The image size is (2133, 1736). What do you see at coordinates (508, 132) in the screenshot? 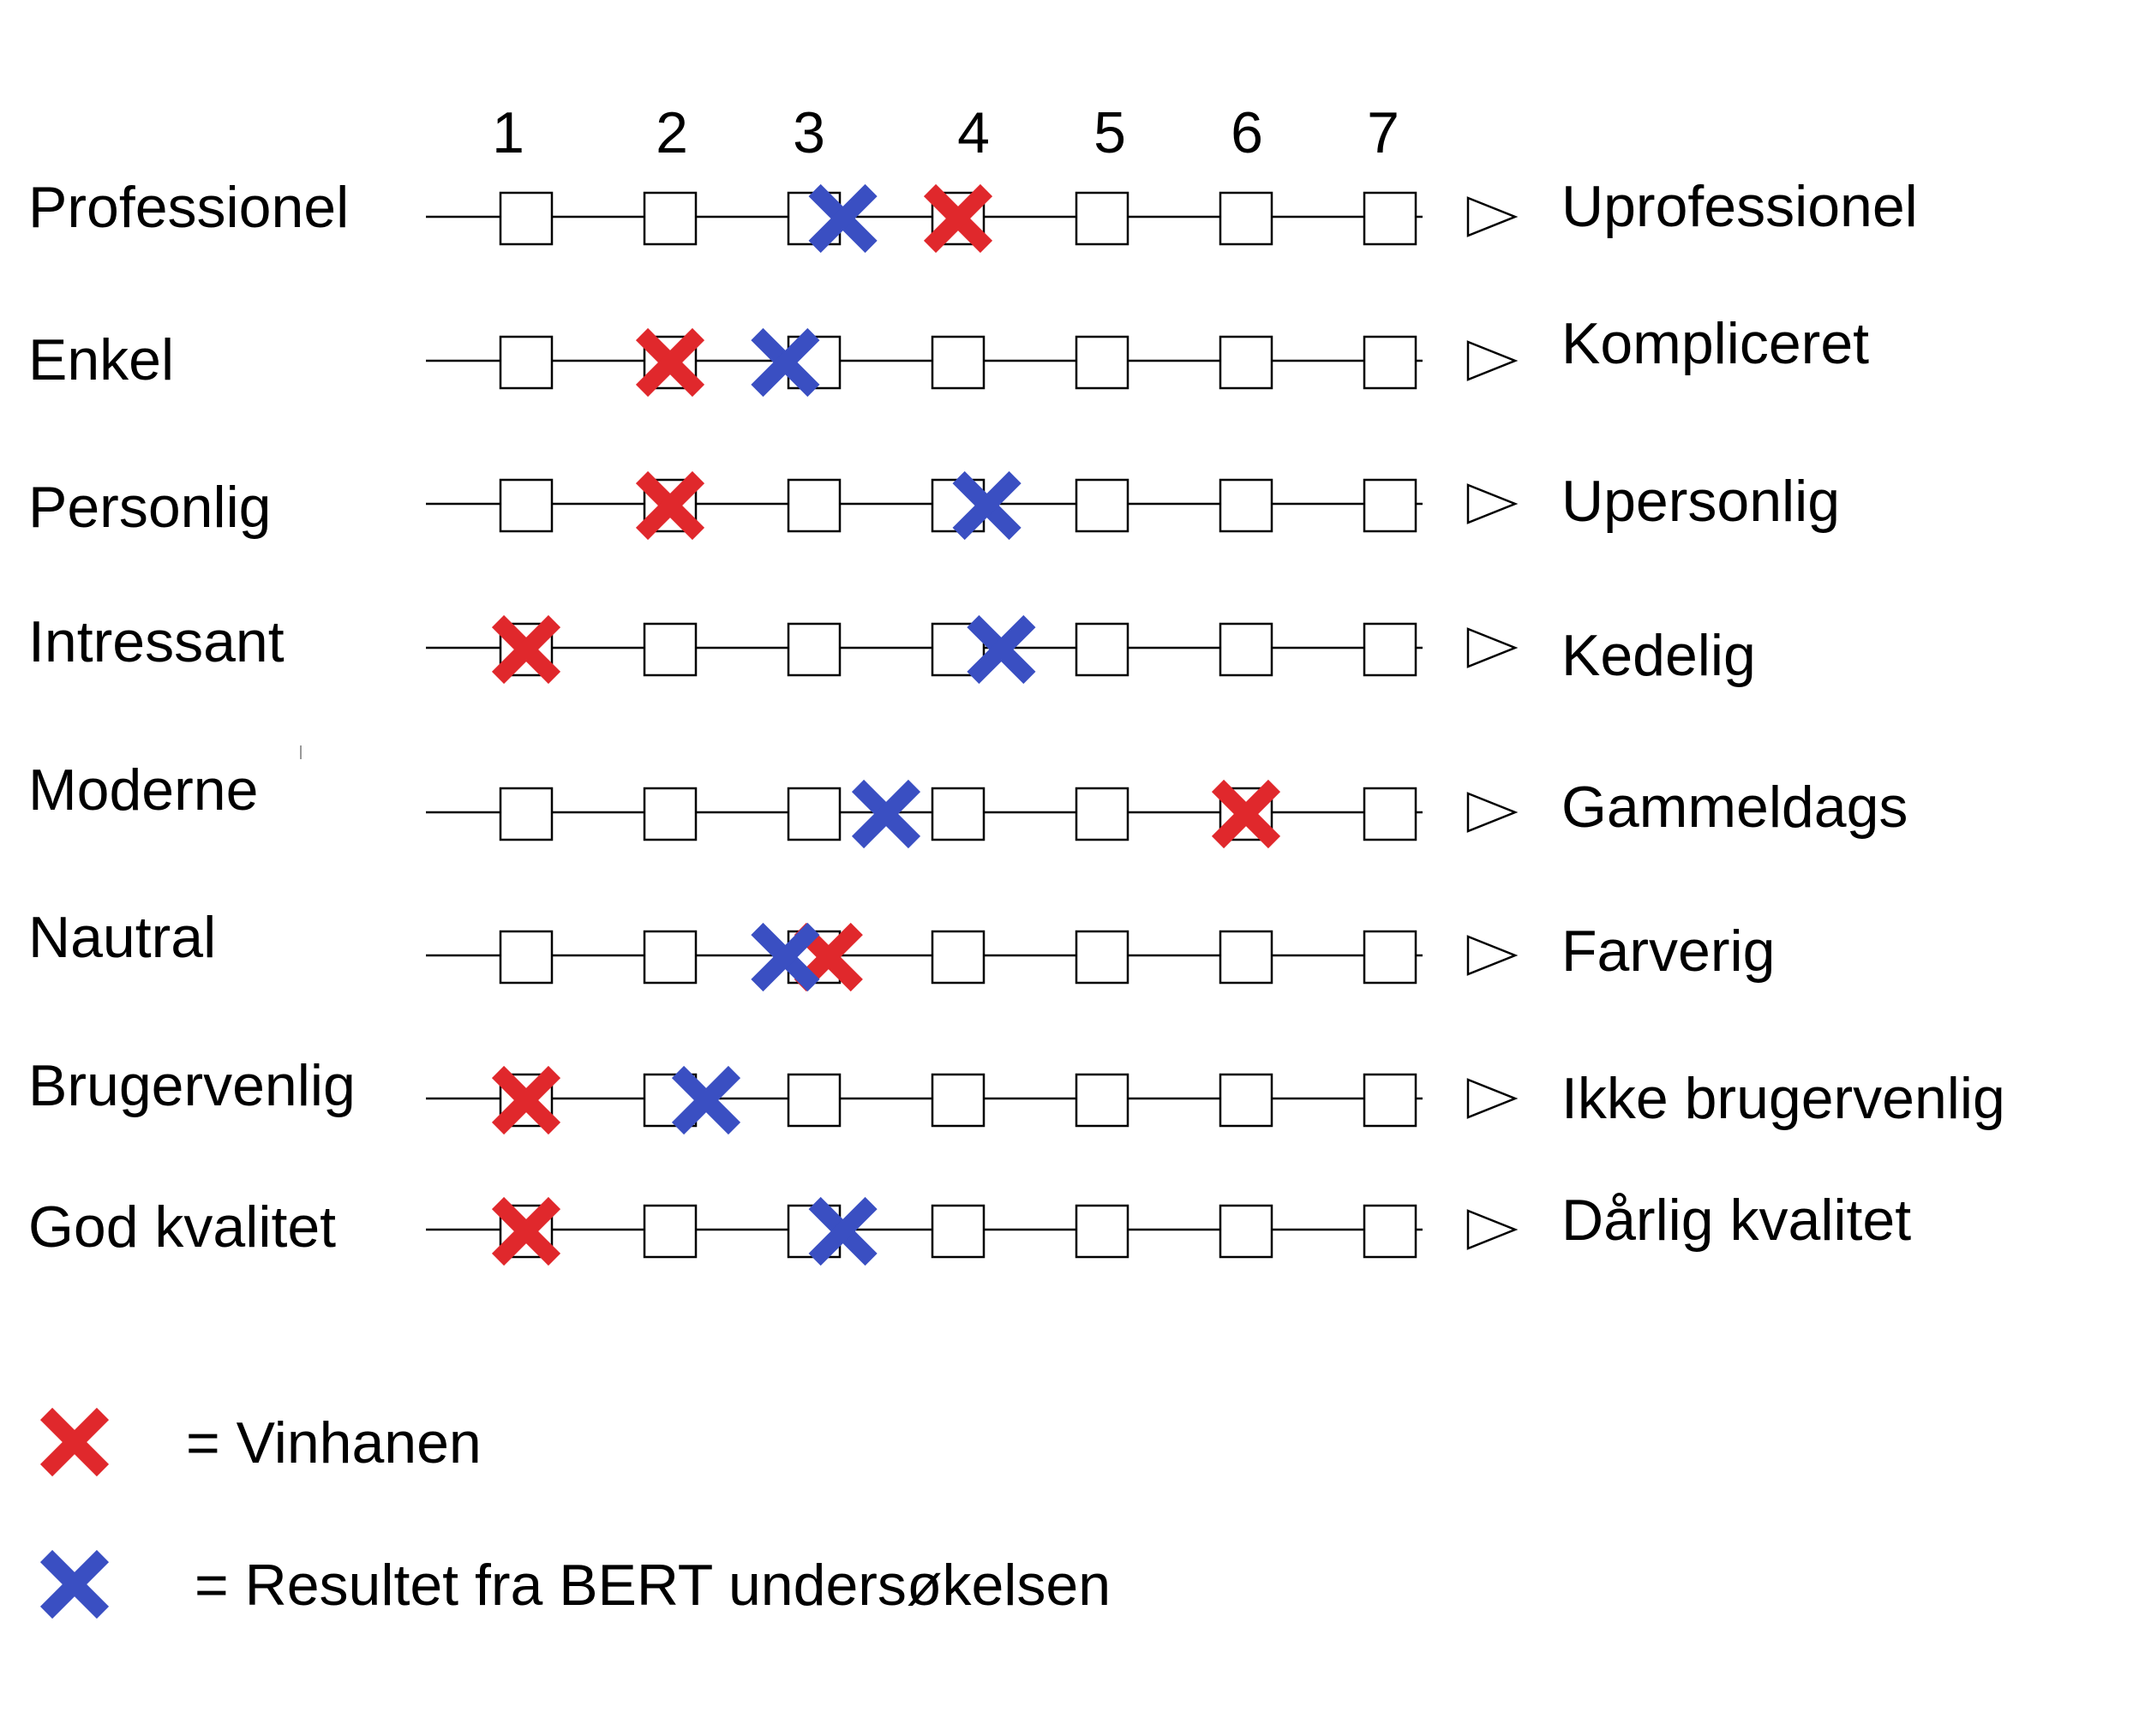
I see `scale-label: 1` at bounding box center [508, 132].